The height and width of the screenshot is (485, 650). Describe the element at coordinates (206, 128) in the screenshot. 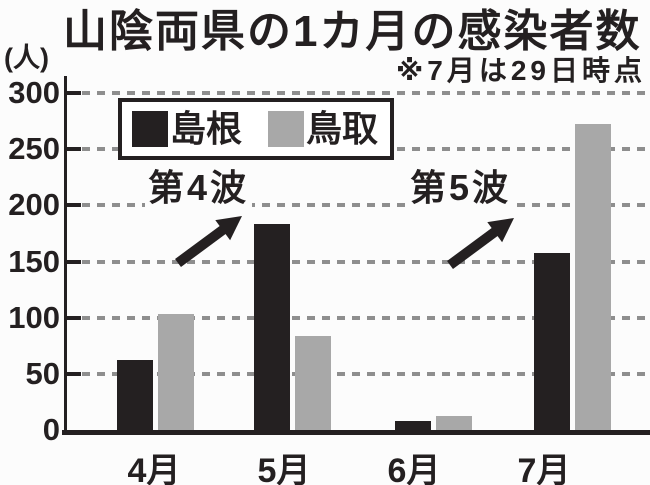

I see `legend-label-shimane: 島根` at that location.